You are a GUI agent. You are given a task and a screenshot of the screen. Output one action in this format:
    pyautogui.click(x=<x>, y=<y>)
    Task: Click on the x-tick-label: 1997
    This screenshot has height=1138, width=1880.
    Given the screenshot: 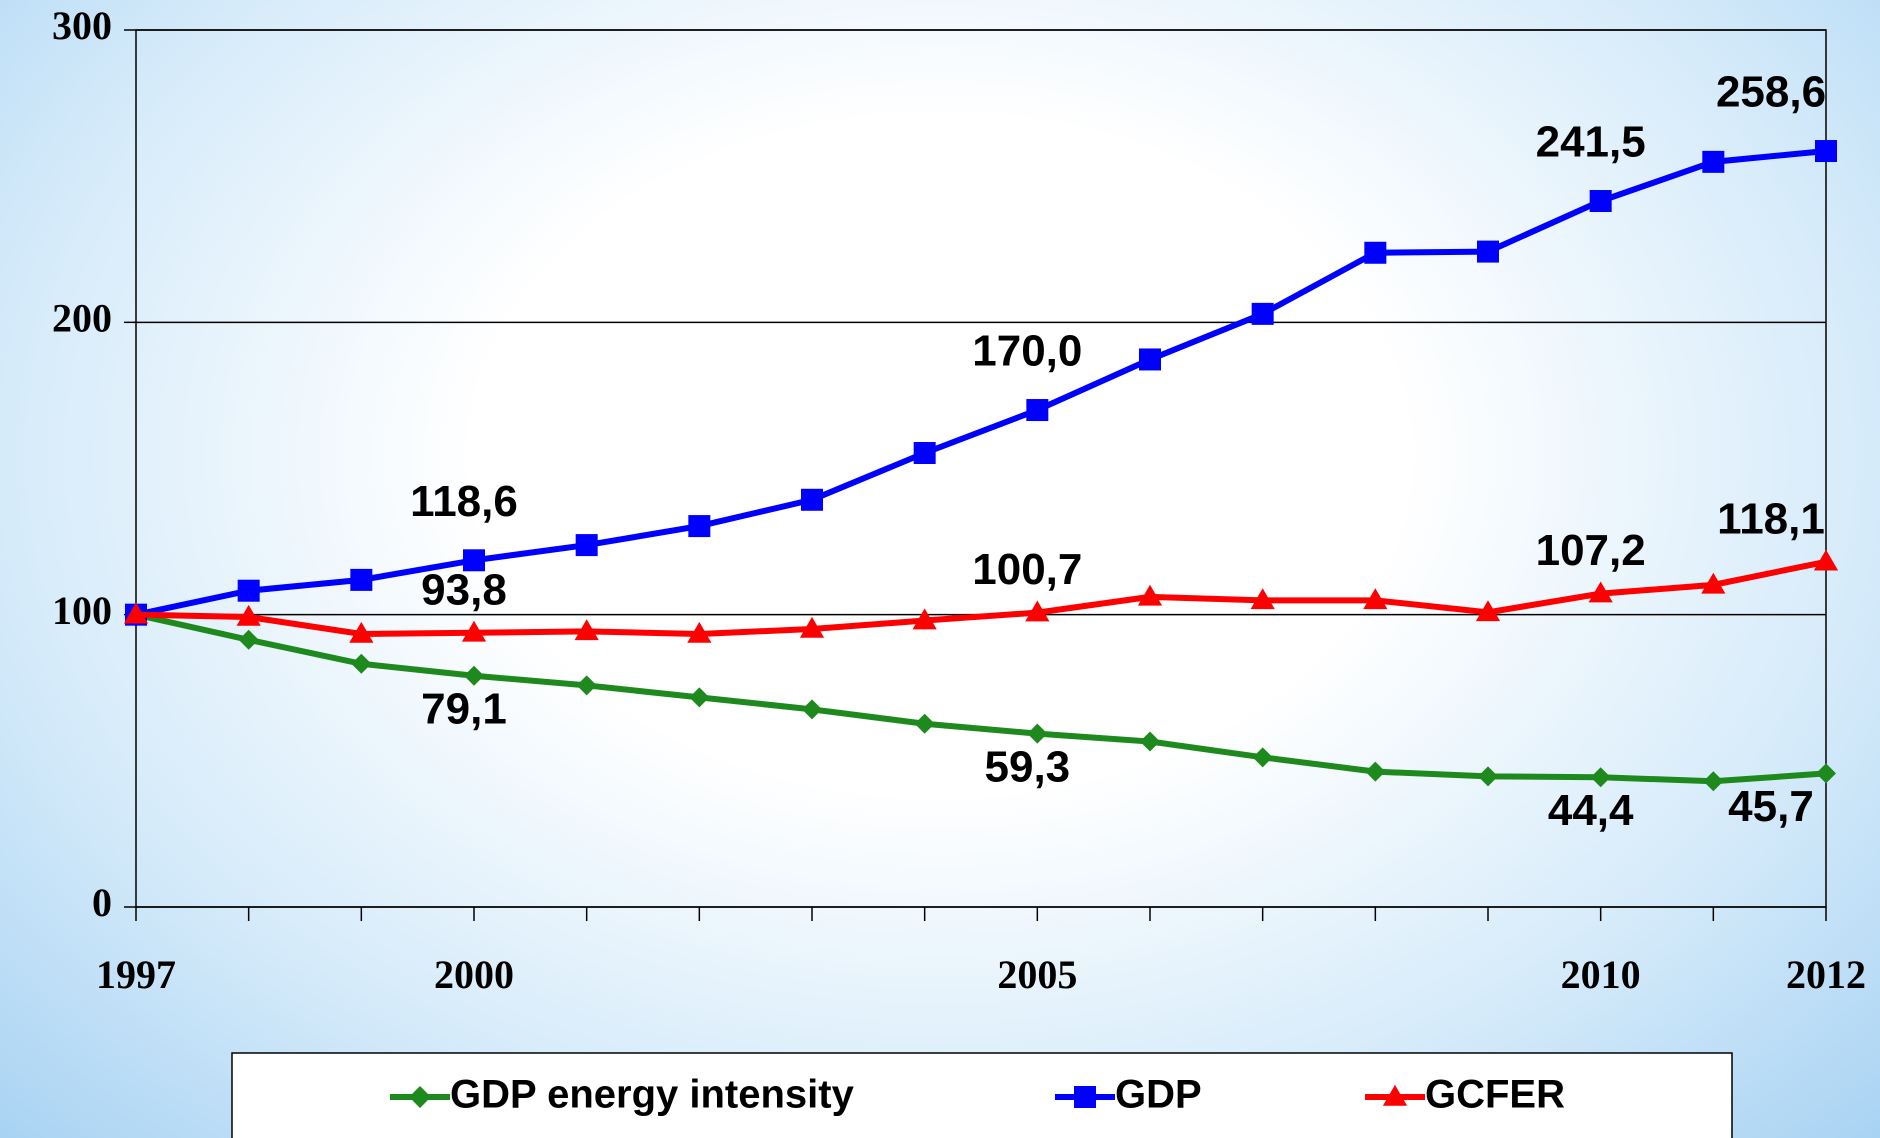 What is the action you would take?
    pyautogui.click(x=136, y=974)
    